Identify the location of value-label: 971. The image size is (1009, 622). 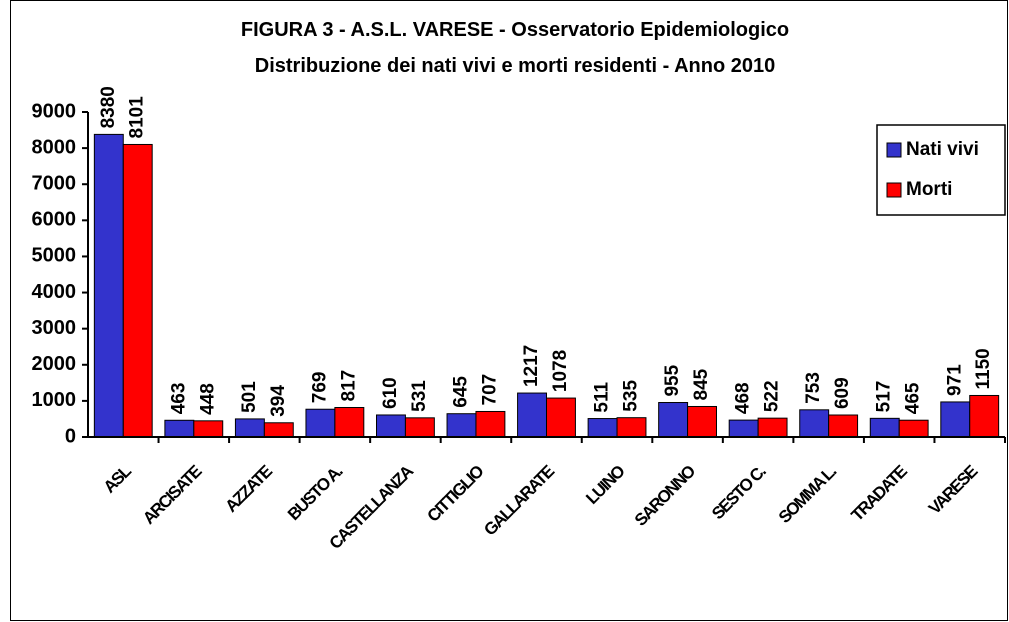
(954, 380).